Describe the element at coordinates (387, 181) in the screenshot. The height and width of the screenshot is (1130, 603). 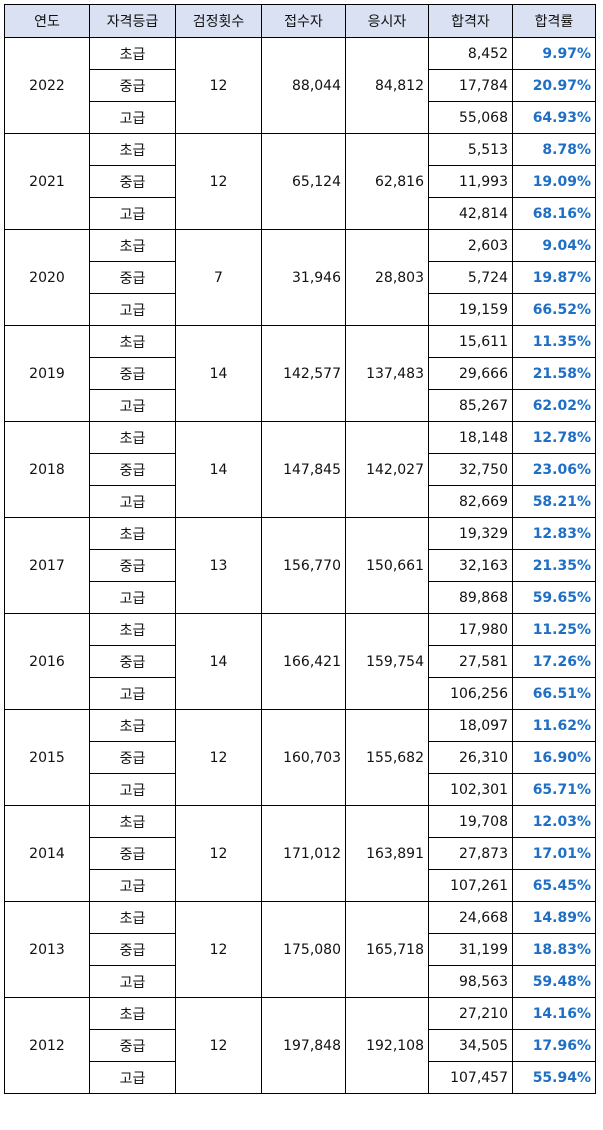
I see `examinees-cell: 62,816` at that location.